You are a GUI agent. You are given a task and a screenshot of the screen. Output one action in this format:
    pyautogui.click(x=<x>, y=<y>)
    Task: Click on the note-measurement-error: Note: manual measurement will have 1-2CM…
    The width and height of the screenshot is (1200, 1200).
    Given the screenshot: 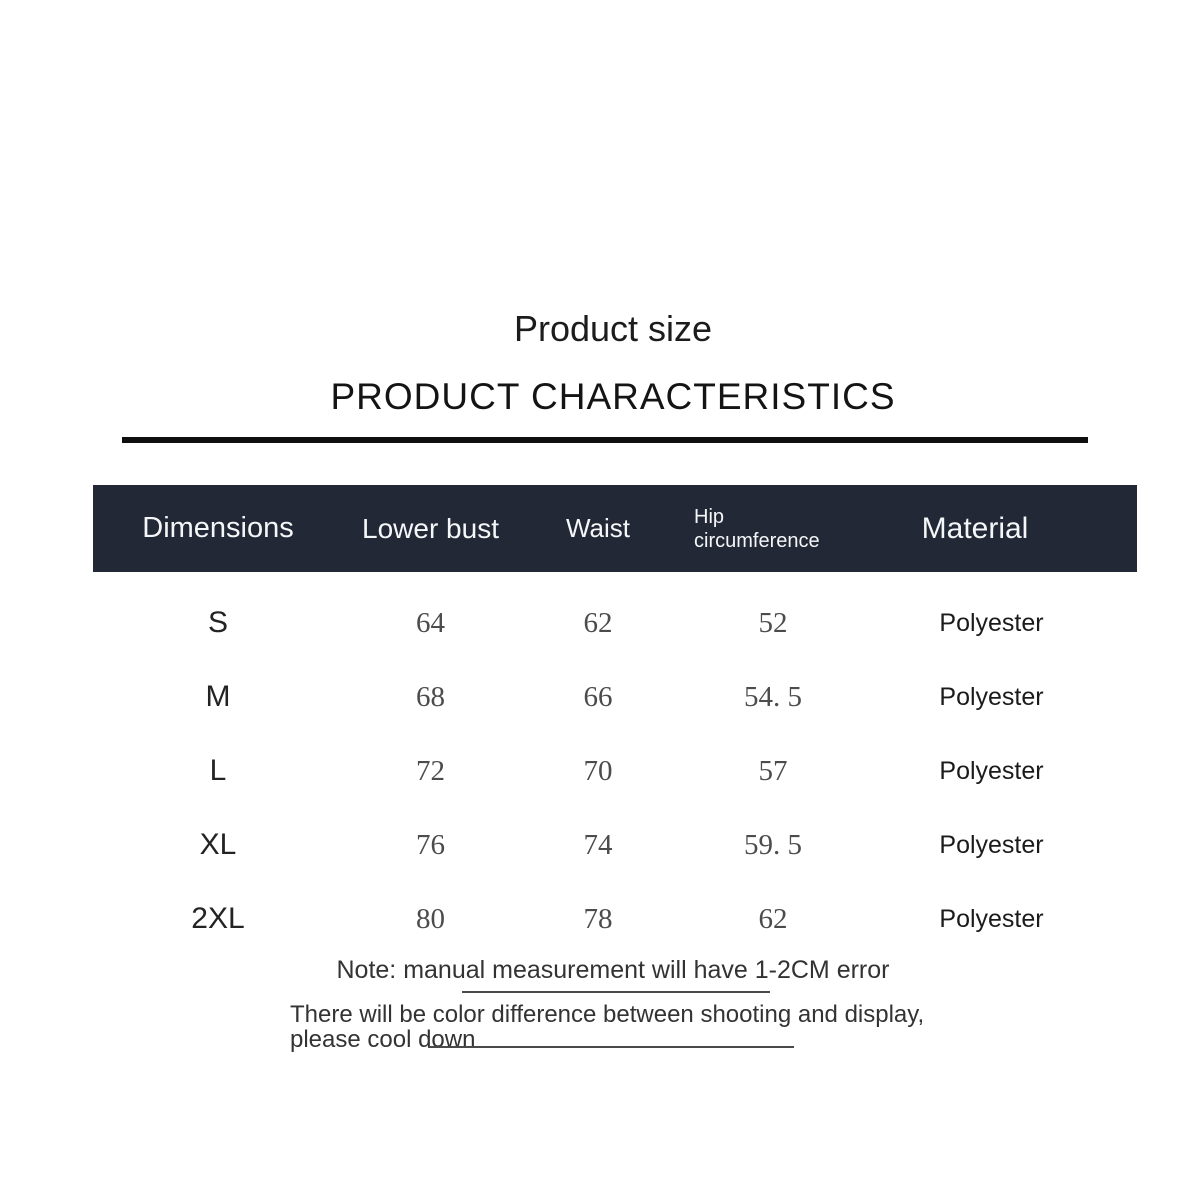 What is the action you would take?
    pyautogui.click(x=613, y=970)
    